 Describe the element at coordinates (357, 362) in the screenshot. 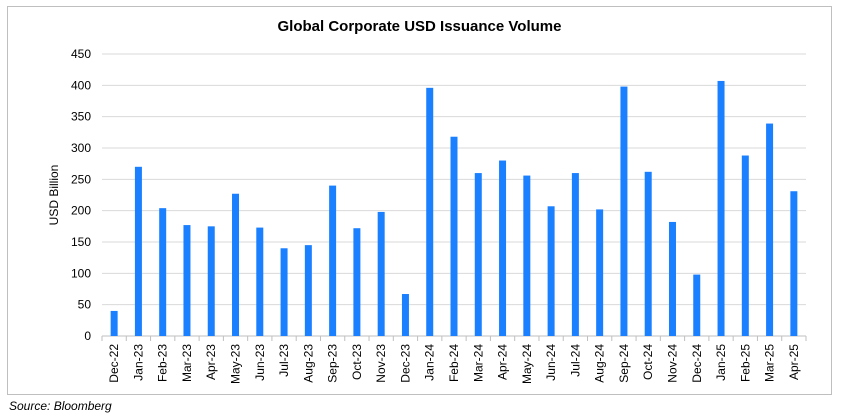

I see `x-tick-label: Oct-23` at that location.